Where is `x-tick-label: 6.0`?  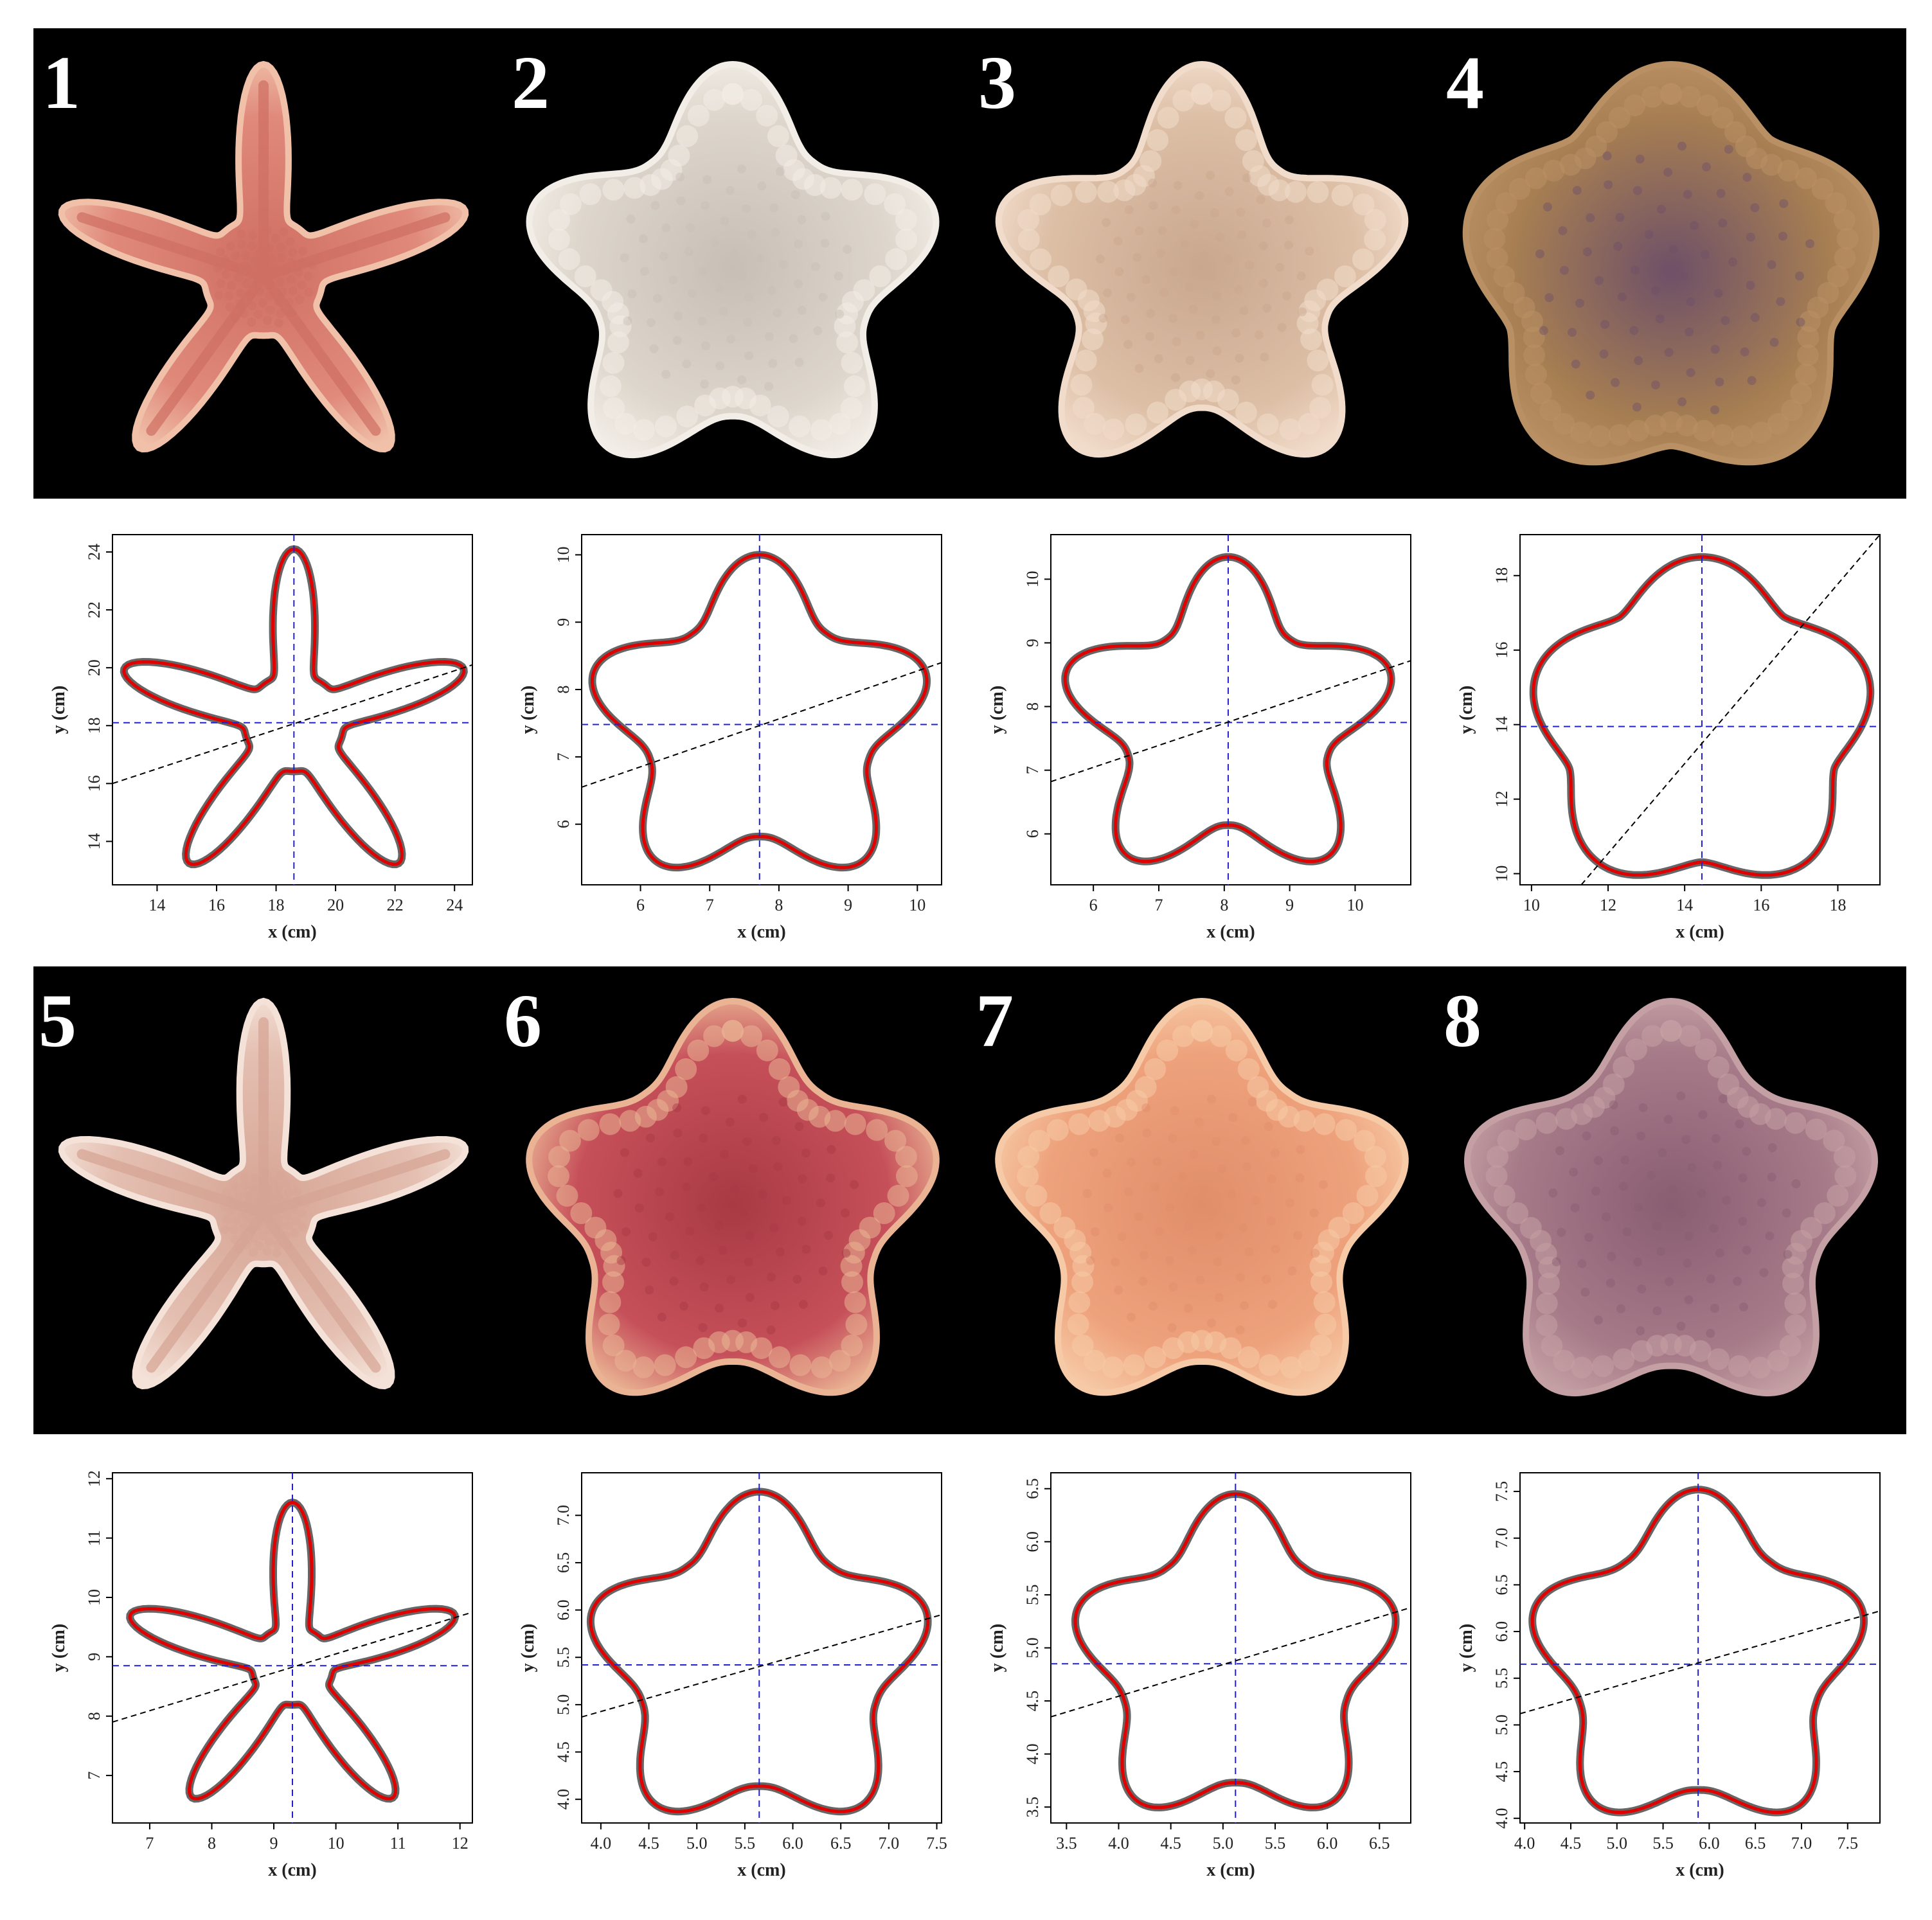
x-tick-label: 6.0 is located at coordinates (1709, 1843).